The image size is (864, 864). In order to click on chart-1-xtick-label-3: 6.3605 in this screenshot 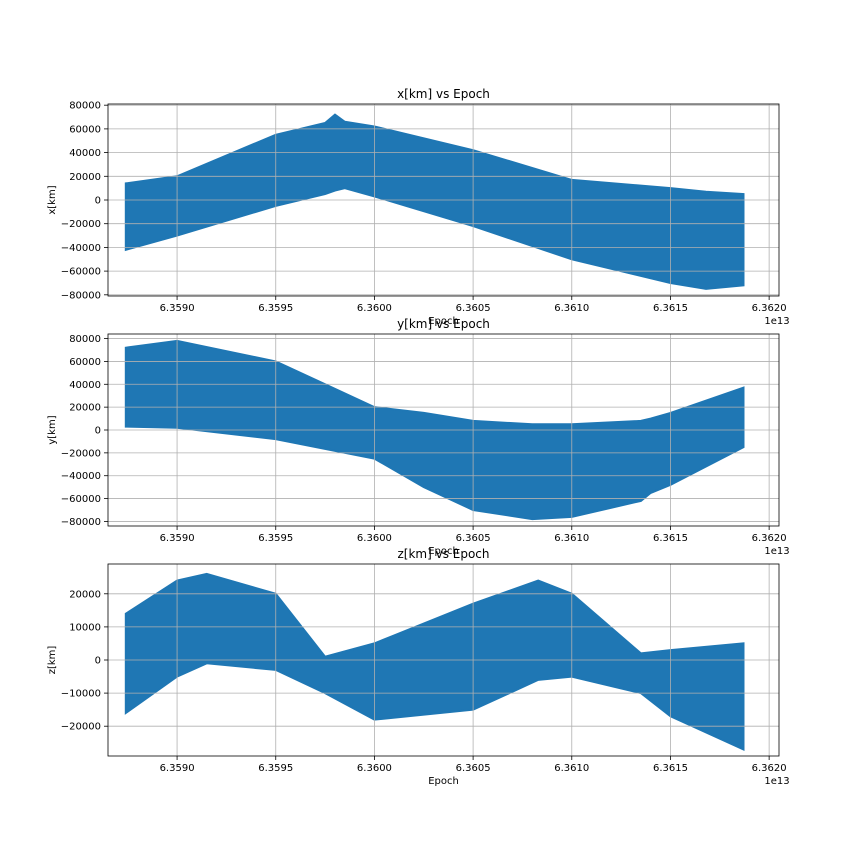, I will do `click(473, 308)`.